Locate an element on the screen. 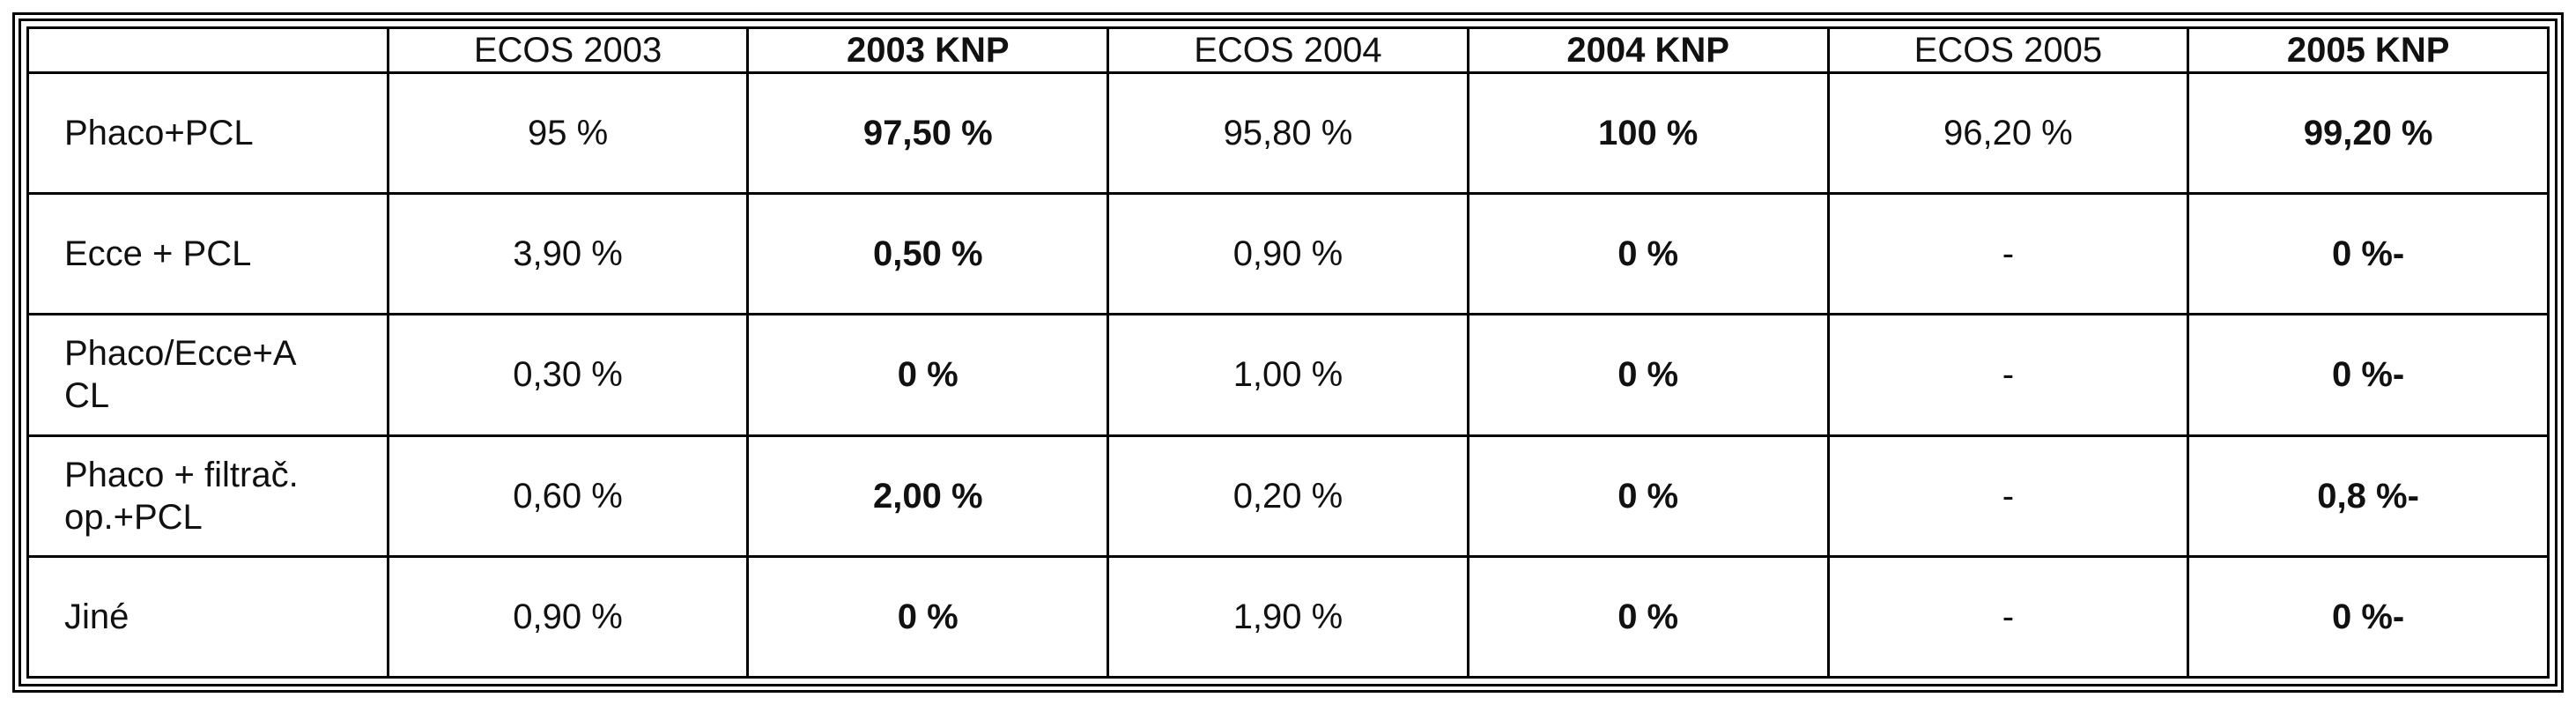  value-cell: 95,80 % is located at coordinates (1288, 133).